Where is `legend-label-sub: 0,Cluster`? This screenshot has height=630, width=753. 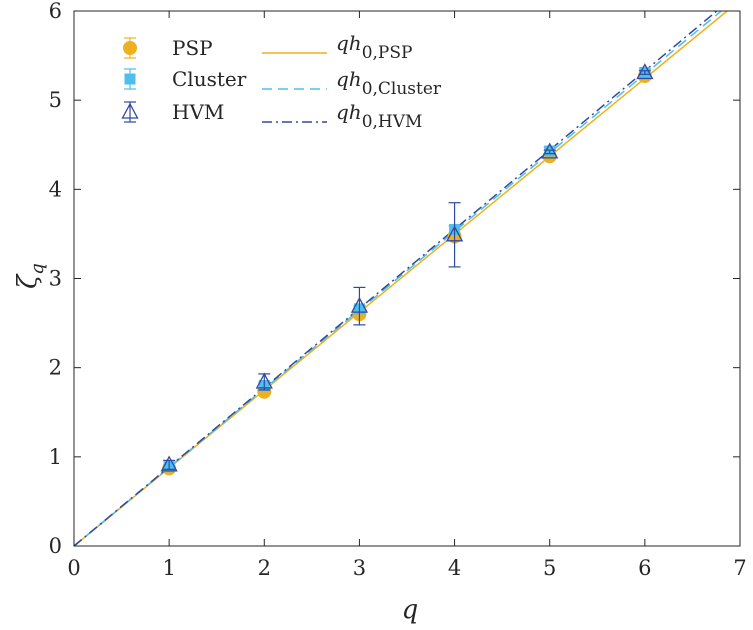
legend-label-sub: 0,Cluster is located at coordinates (402, 89).